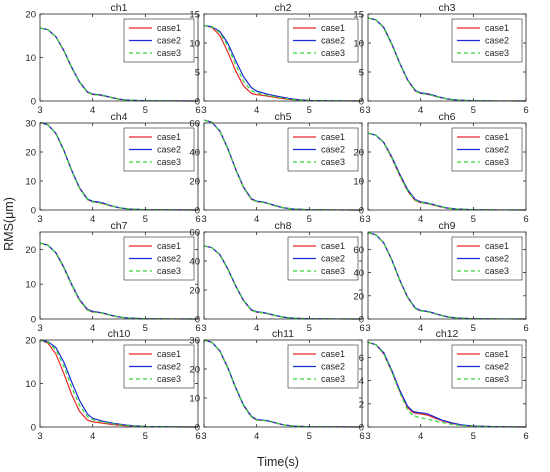  Describe the element at coordinates (283, 117) in the screenshot. I see `panel-title: ch5` at that location.